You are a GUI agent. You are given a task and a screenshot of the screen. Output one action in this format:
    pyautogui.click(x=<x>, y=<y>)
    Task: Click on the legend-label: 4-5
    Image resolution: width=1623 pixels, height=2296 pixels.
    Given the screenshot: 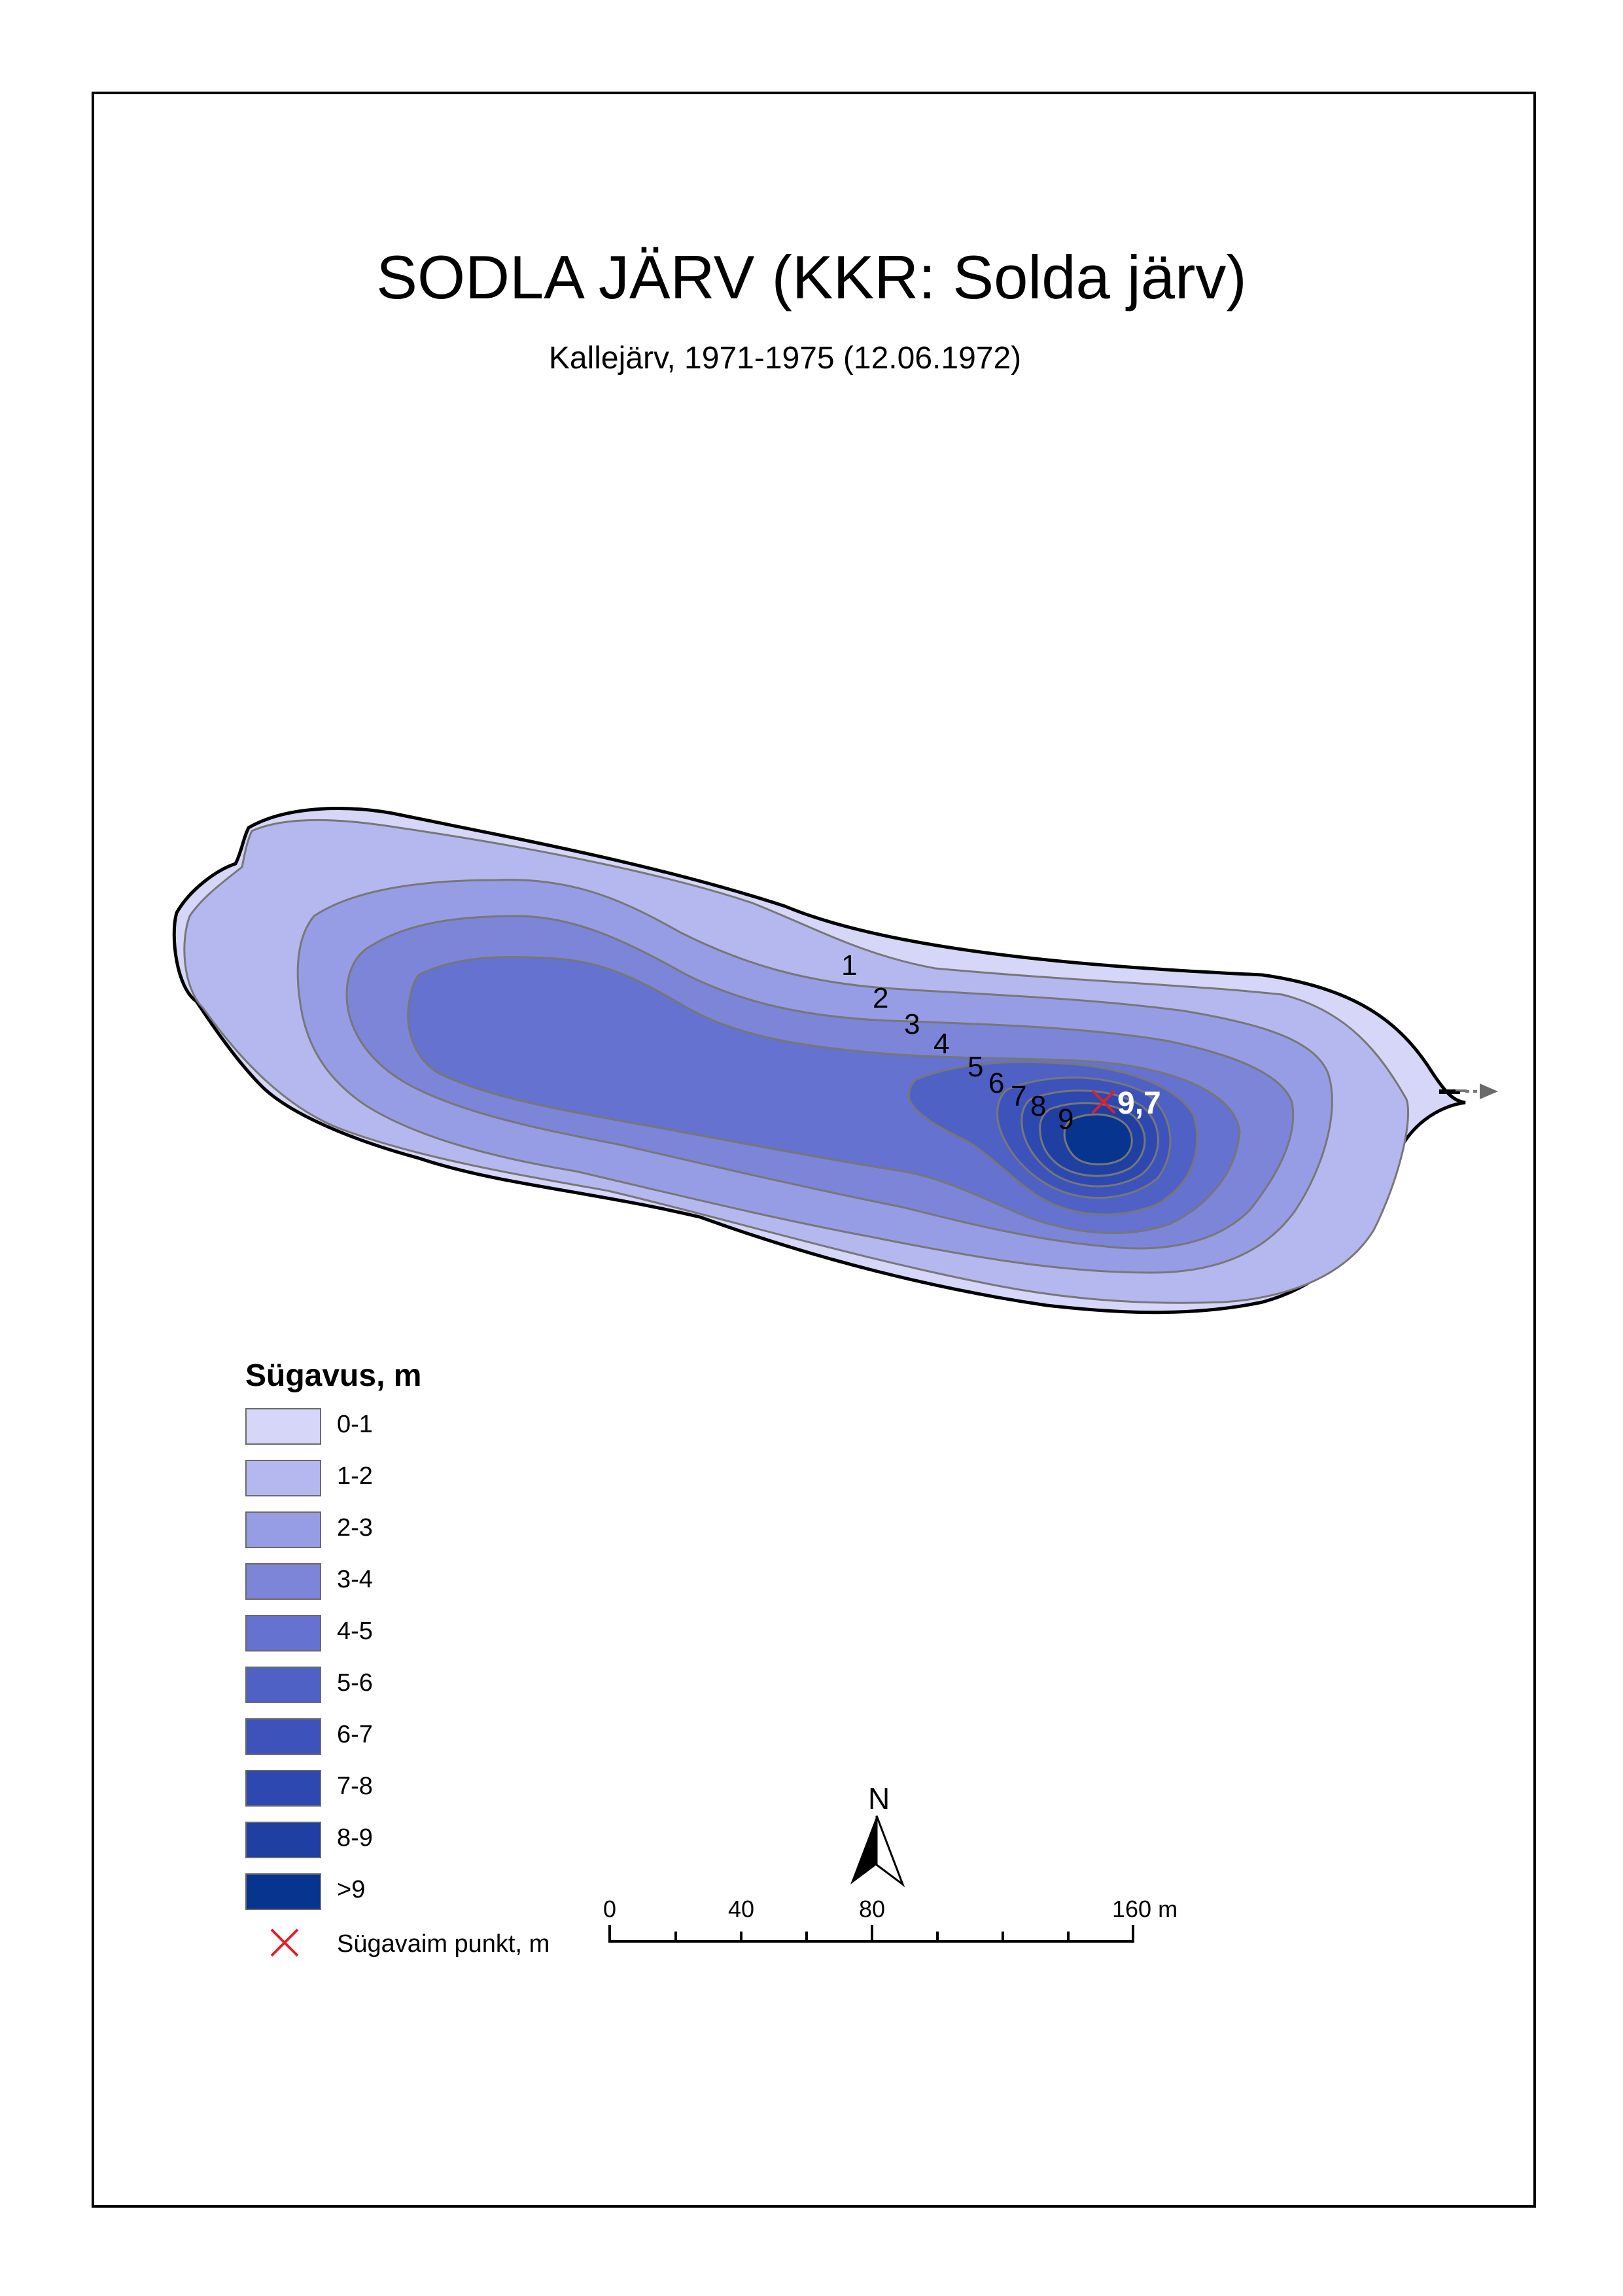 What is the action you would take?
    pyautogui.click(x=355, y=1631)
    